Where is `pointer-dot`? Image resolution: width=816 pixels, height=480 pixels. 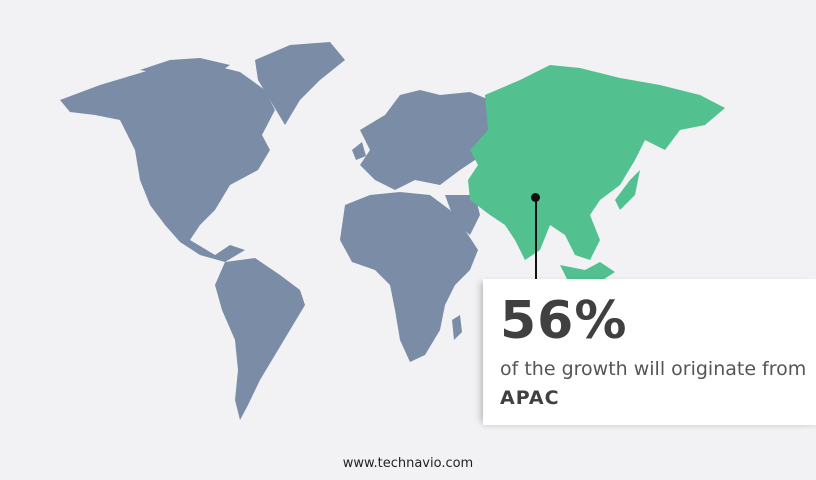 pointer-dot is located at coordinates (535, 197).